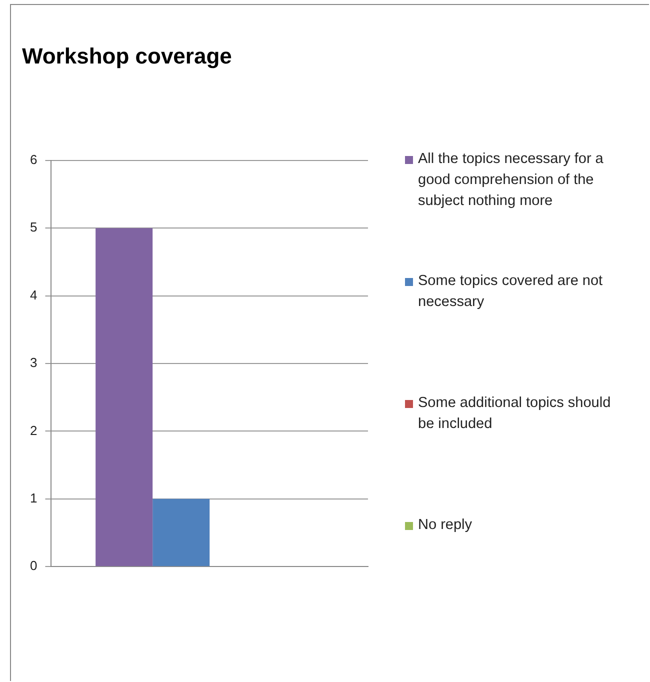 The image size is (650, 682). Describe the element at coordinates (511, 180) in the screenshot. I see `legend-label: All the topics necessary for a good comprehension of the subject nothing more` at that location.